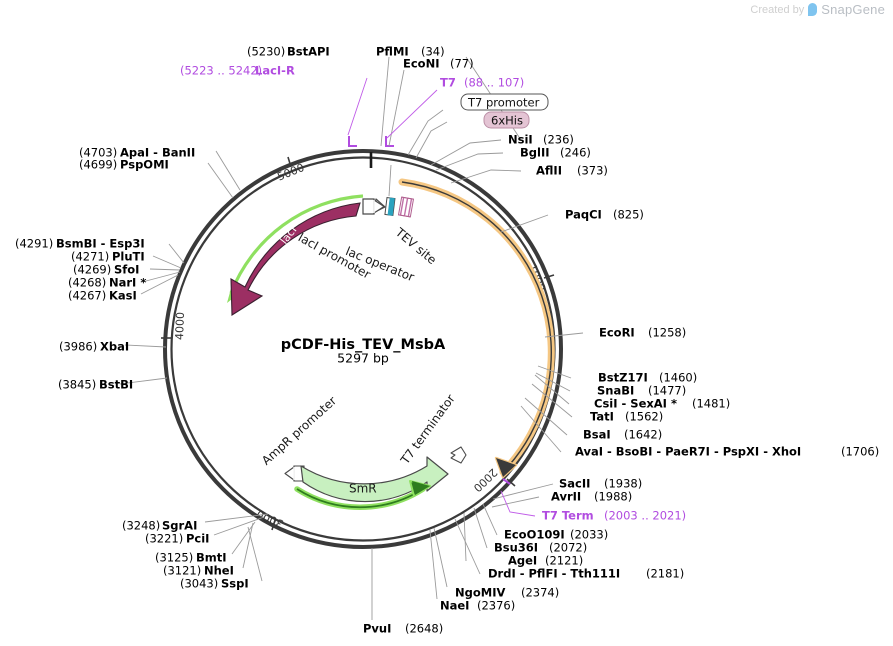 Image resolution: width=893 pixels, height=646 pixels. I want to click on site-label-plutui: (4271) PluTI, so click(108, 257).